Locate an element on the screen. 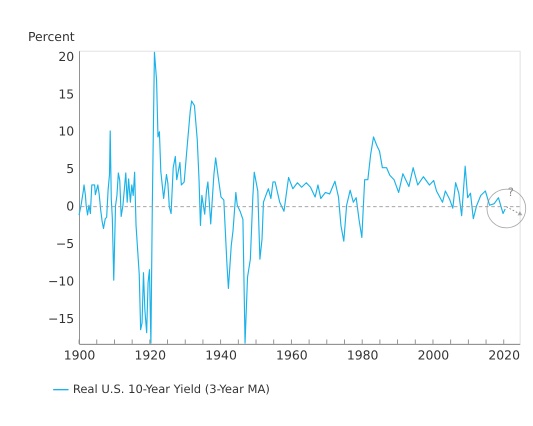 The image size is (533, 426). y-tick-label: −5 is located at coordinates (65, 244).